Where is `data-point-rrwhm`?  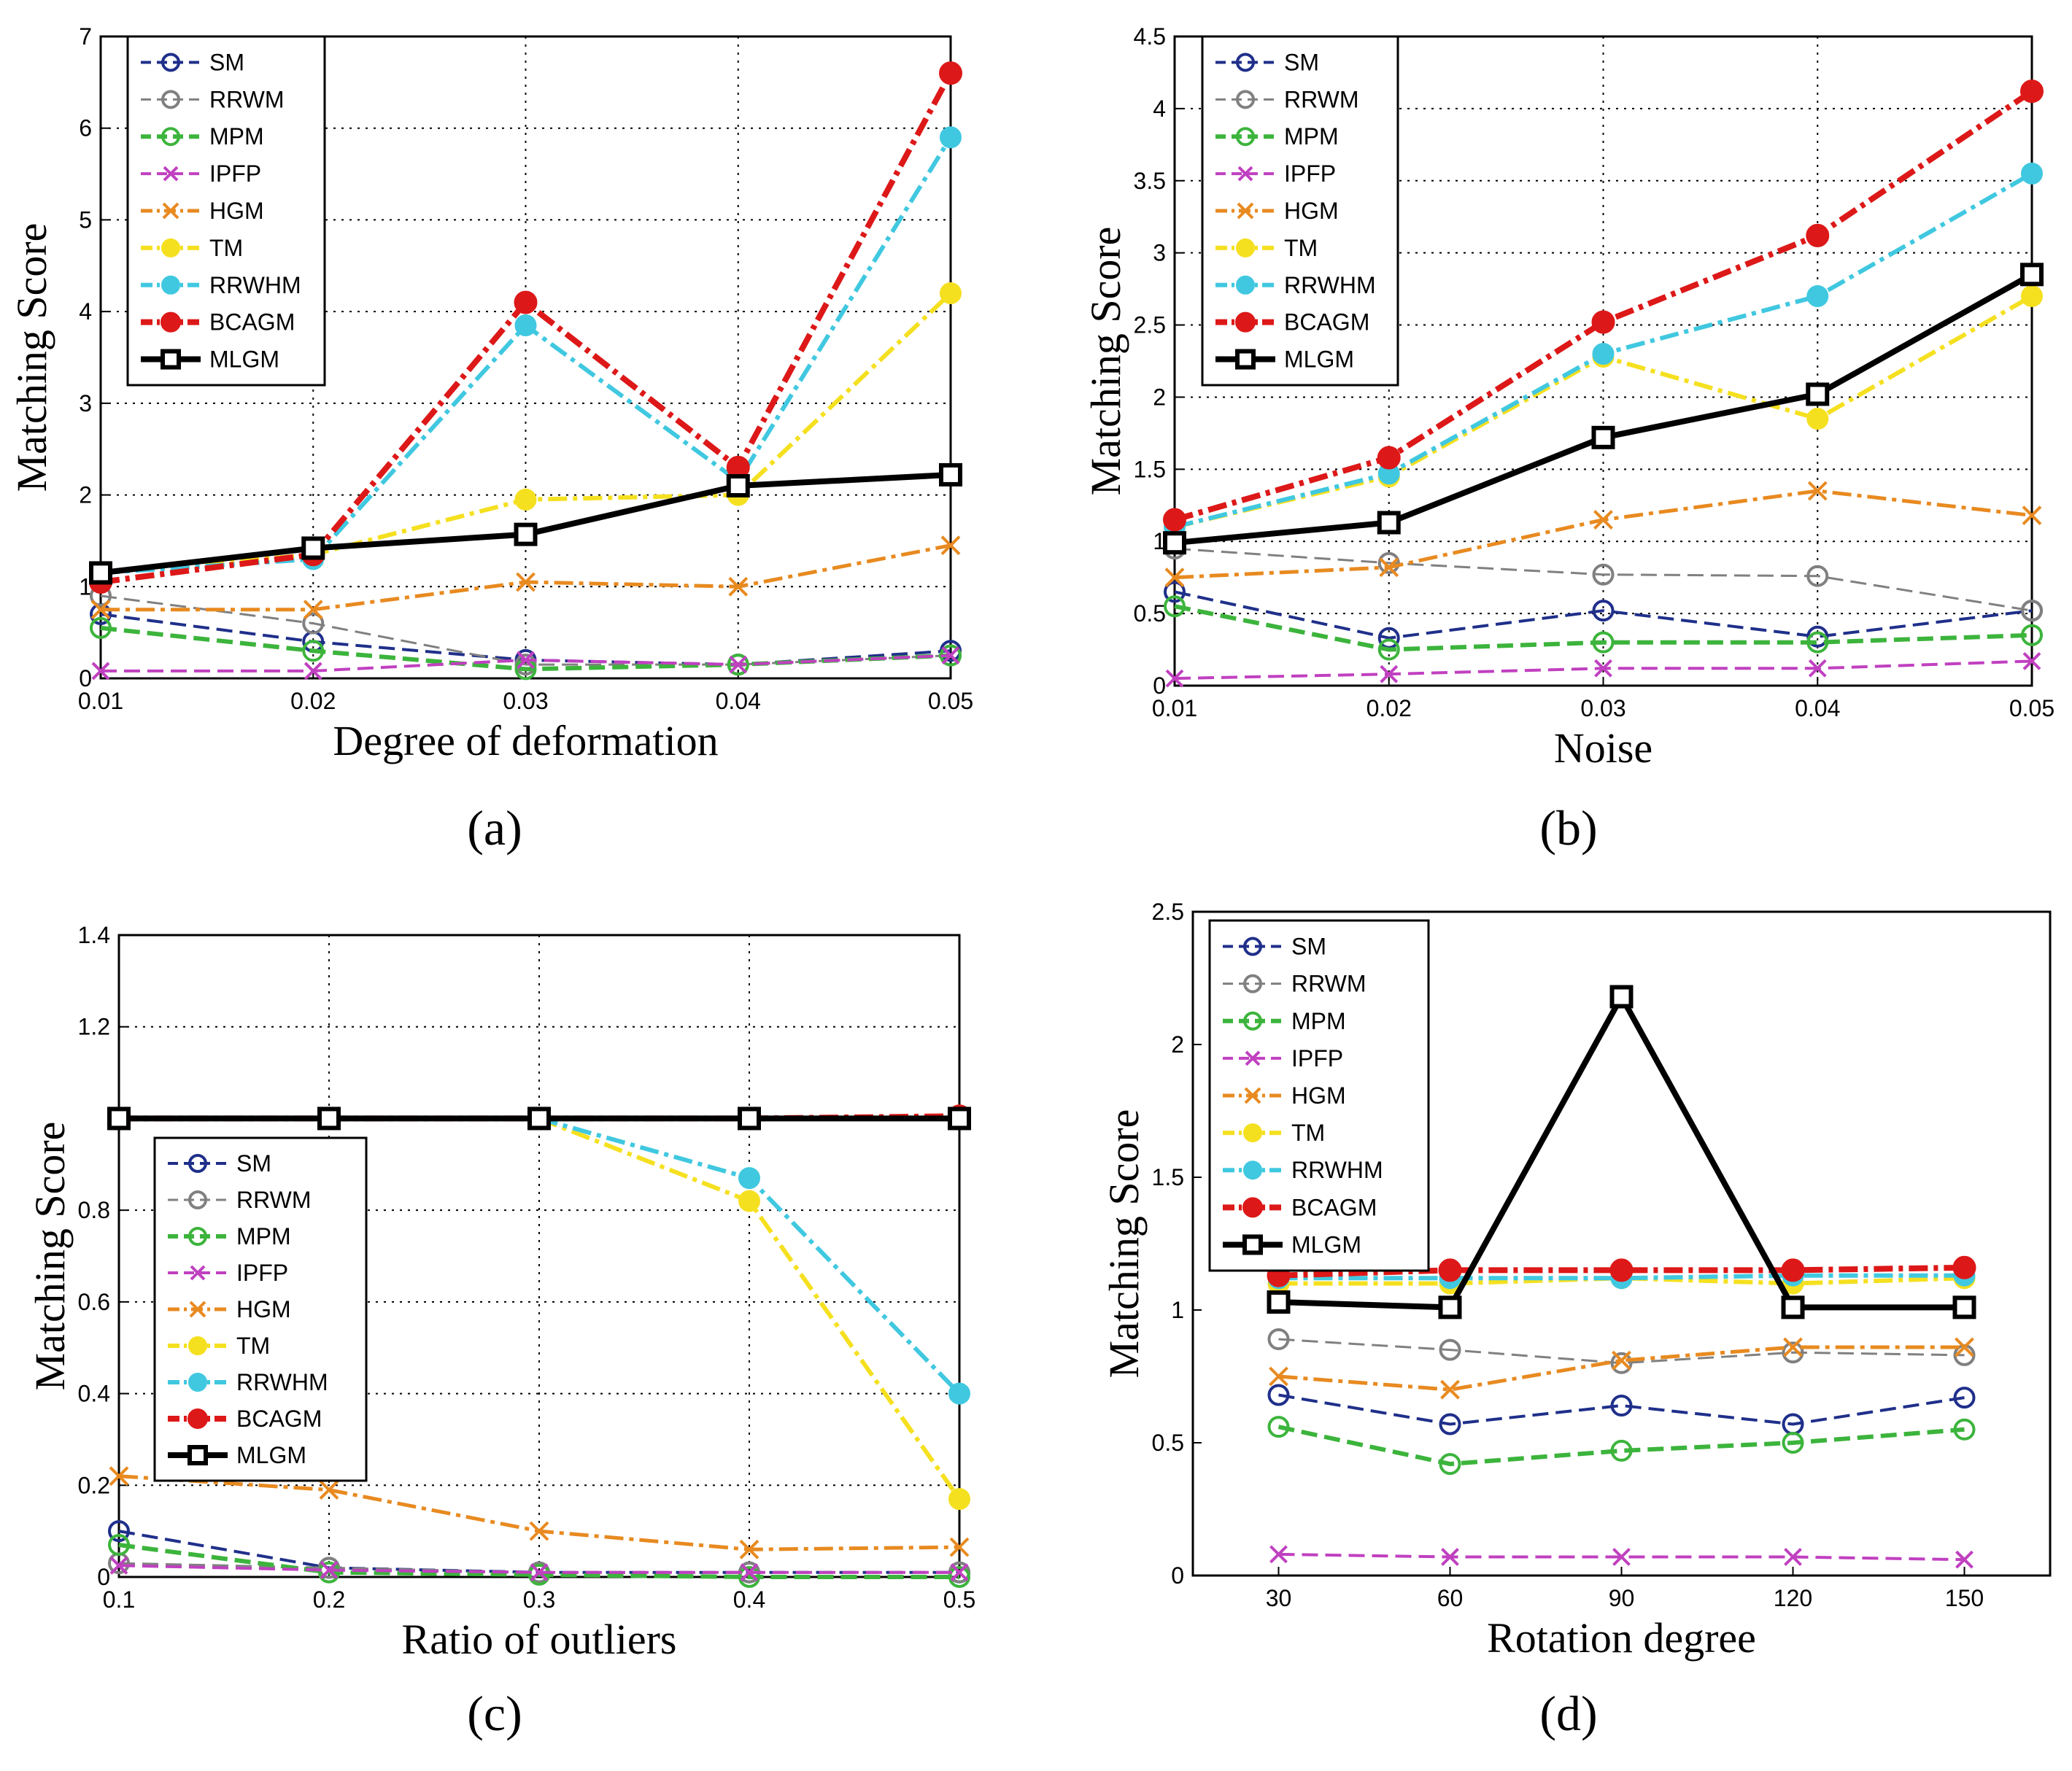 data-point-rrwhm is located at coordinates (1603, 354).